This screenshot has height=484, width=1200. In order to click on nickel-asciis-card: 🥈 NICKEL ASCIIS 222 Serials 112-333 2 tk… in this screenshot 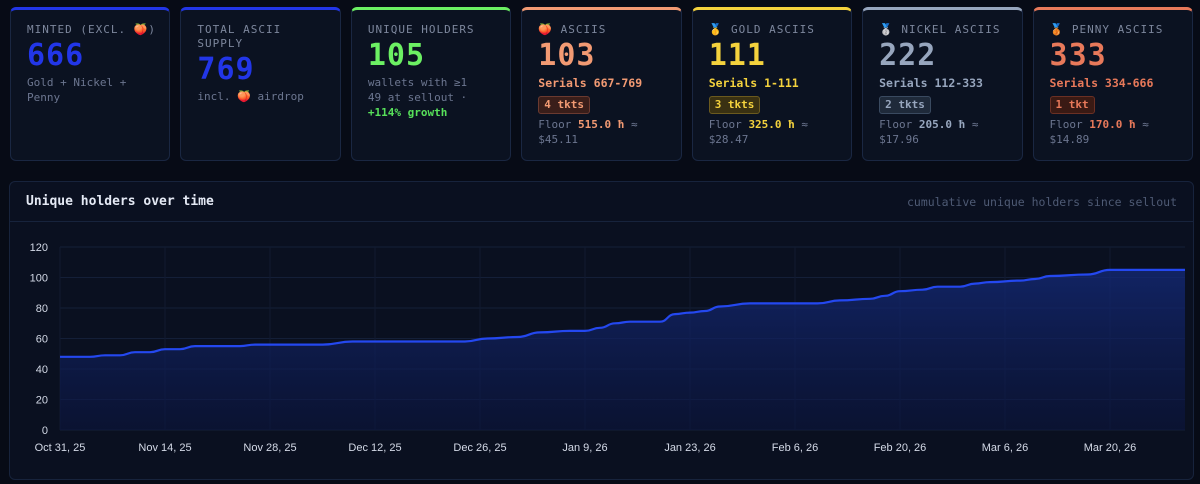, I will do `click(942, 84)`.